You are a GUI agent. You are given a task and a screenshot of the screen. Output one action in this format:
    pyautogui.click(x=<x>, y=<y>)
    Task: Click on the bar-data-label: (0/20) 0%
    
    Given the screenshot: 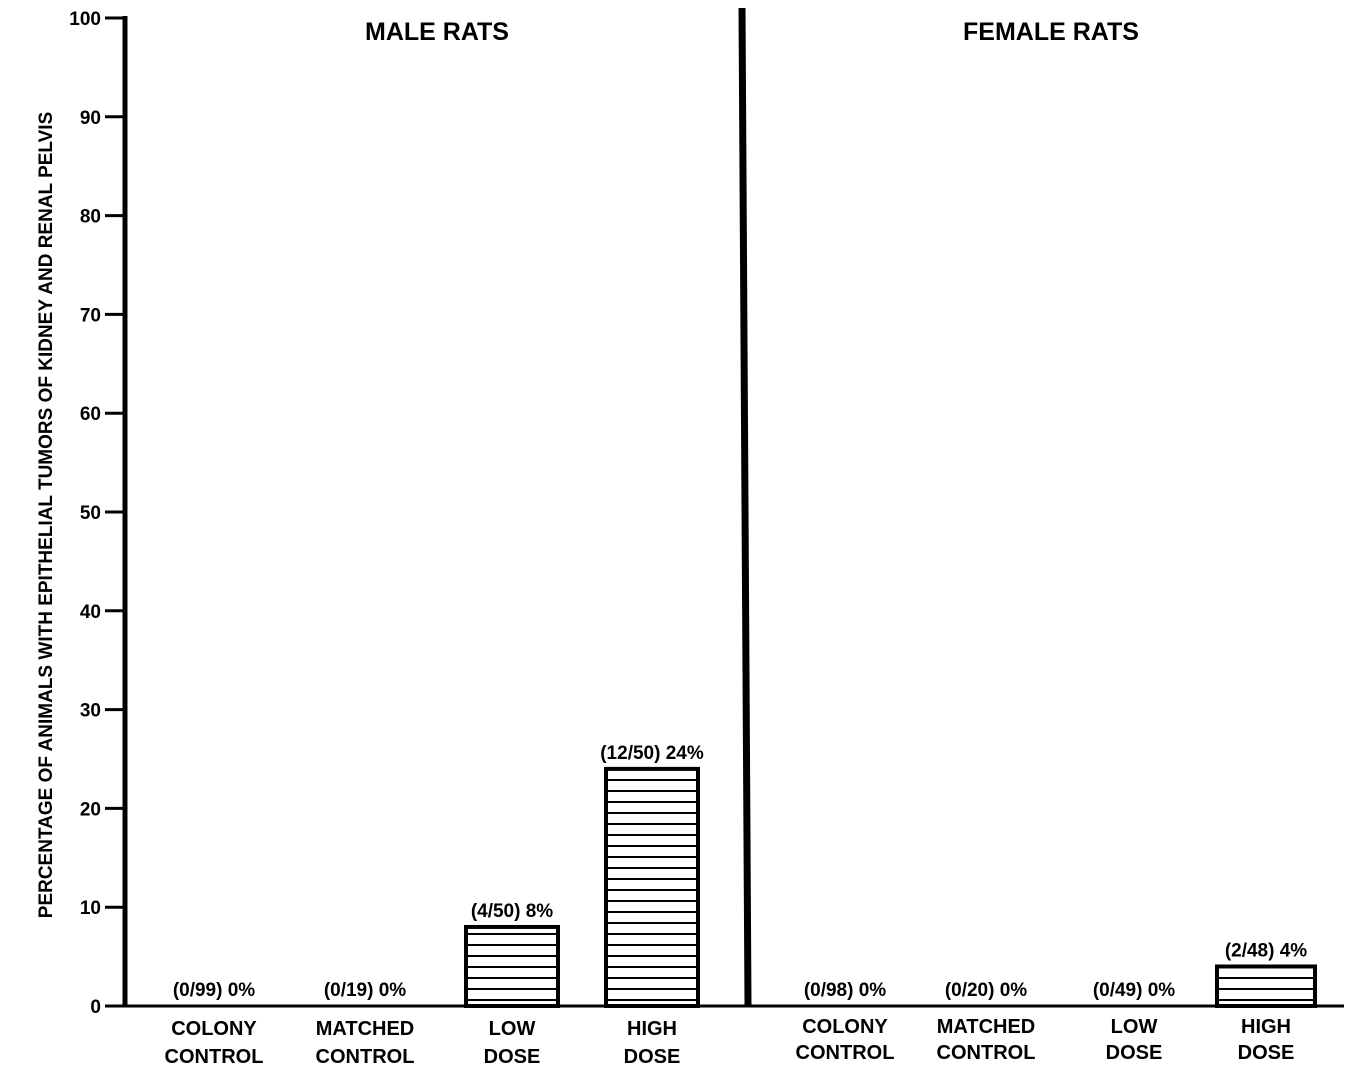 What is the action you would take?
    pyautogui.click(x=986, y=990)
    